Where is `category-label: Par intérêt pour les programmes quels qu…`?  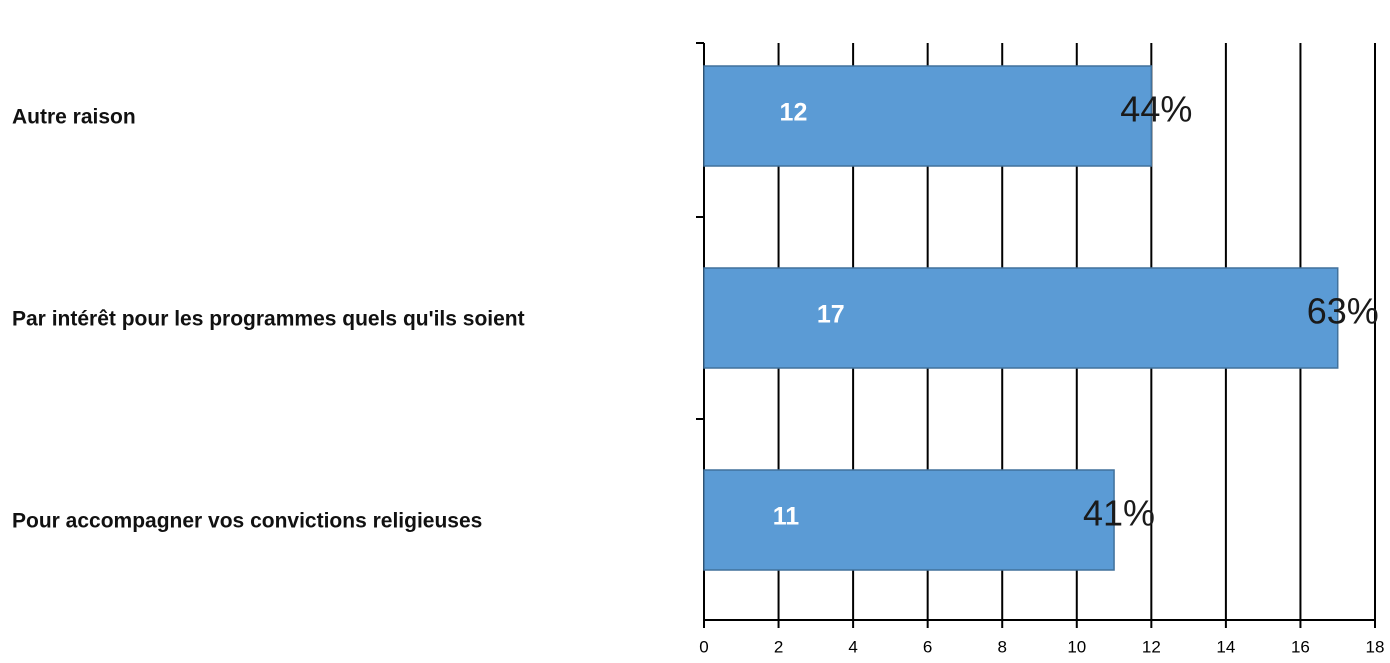
category-label: Par intérêt pour les programmes quels qu… is located at coordinates (268, 319).